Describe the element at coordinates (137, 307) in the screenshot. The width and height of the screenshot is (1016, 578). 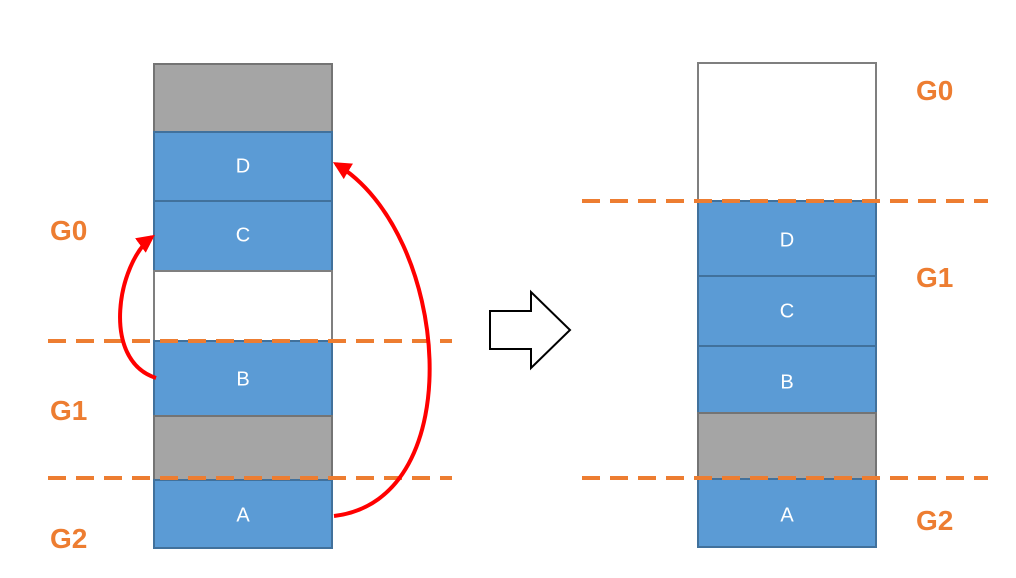
I see `move-arrow-b-to-c` at that location.